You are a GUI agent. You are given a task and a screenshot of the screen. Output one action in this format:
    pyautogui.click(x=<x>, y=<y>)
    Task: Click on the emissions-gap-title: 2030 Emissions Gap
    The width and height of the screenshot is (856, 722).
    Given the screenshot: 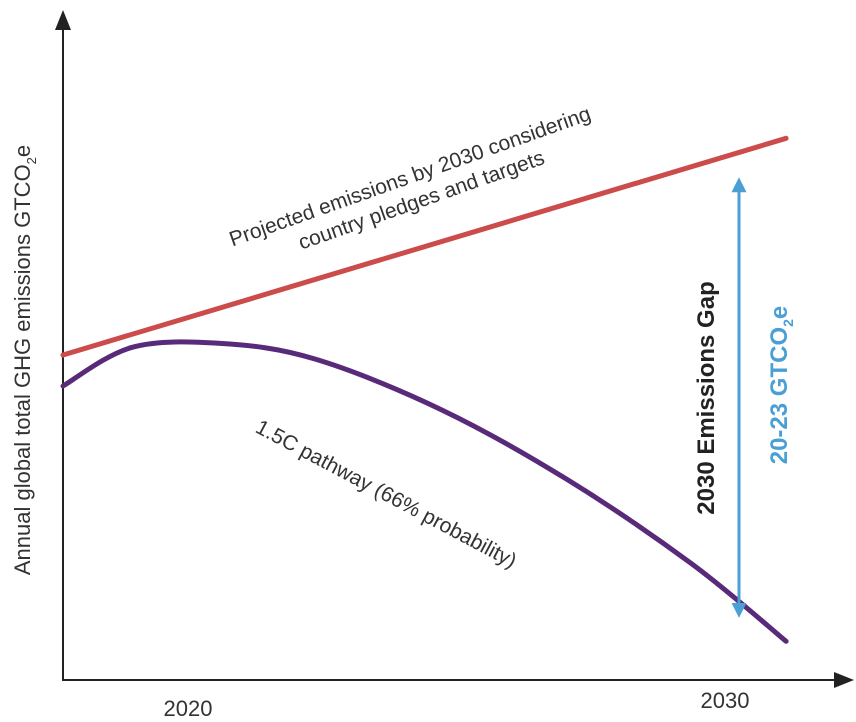 What is the action you would take?
    pyautogui.click(x=706, y=397)
    